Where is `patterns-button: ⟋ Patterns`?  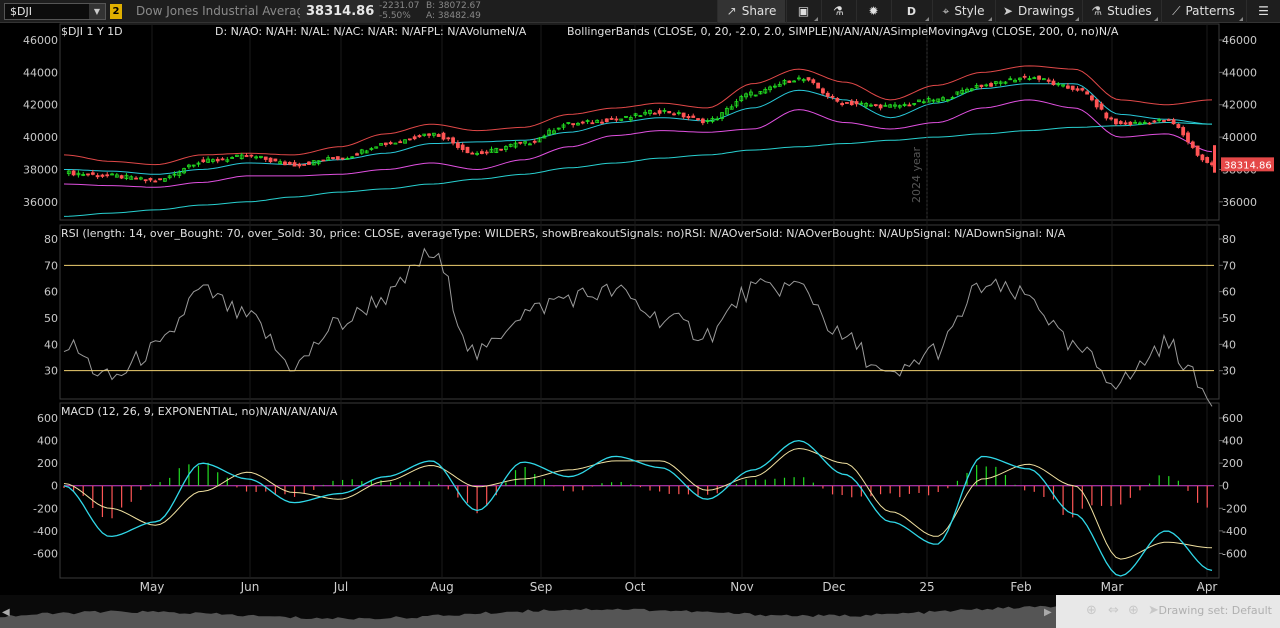 patterns-button: ⟋ Patterns is located at coordinates (1203, 11).